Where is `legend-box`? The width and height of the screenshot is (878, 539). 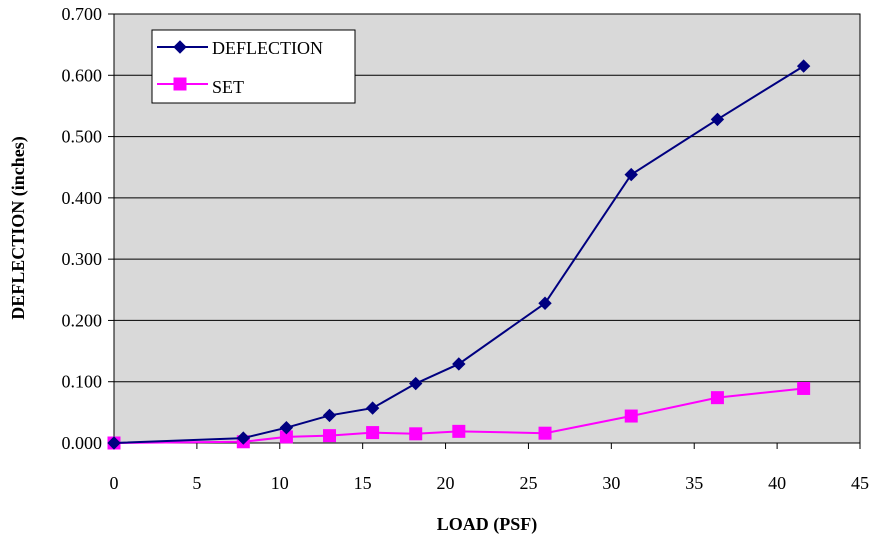 legend-box is located at coordinates (253, 66).